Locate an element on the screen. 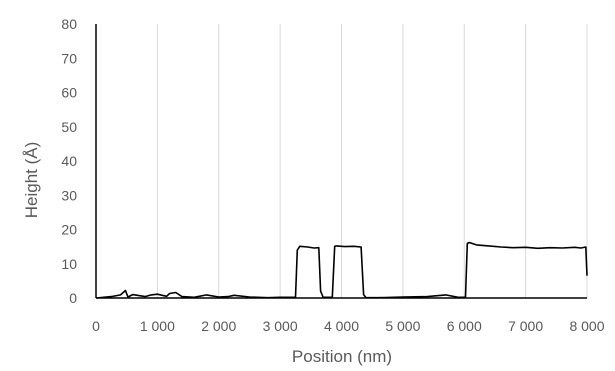 The image size is (615, 371). y-tick-label: 50 is located at coordinates (69, 127).